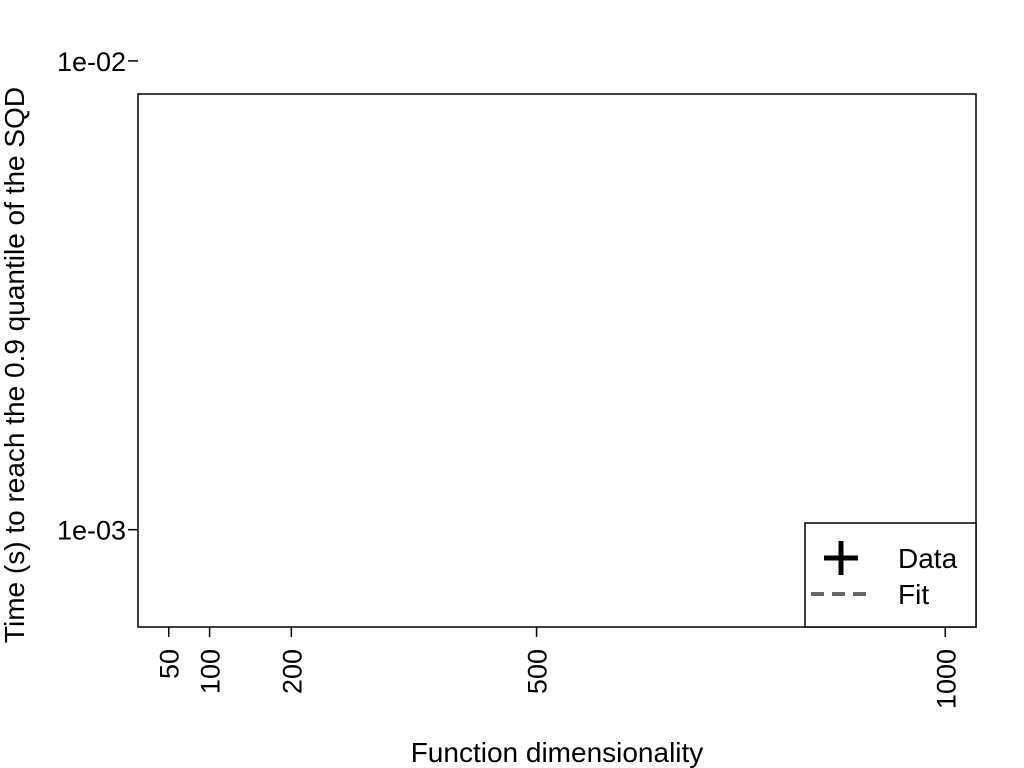 The width and height of the screenshot is (1024, 768). What do you see at coordinates (928, 558) in the screenshot?
I see `legend-label-data: Data` at bounding box center [928, 558].